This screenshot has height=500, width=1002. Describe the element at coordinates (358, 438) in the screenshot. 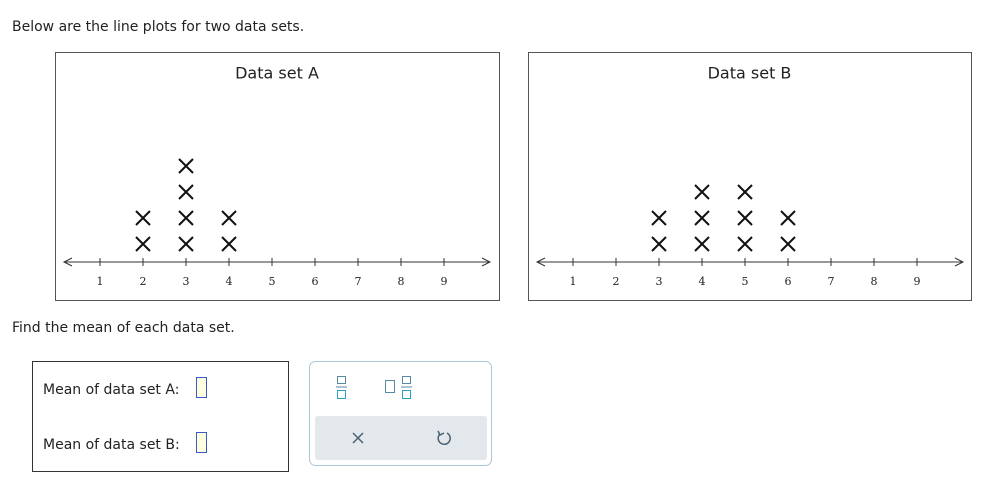

I see `clear-button` at that location.